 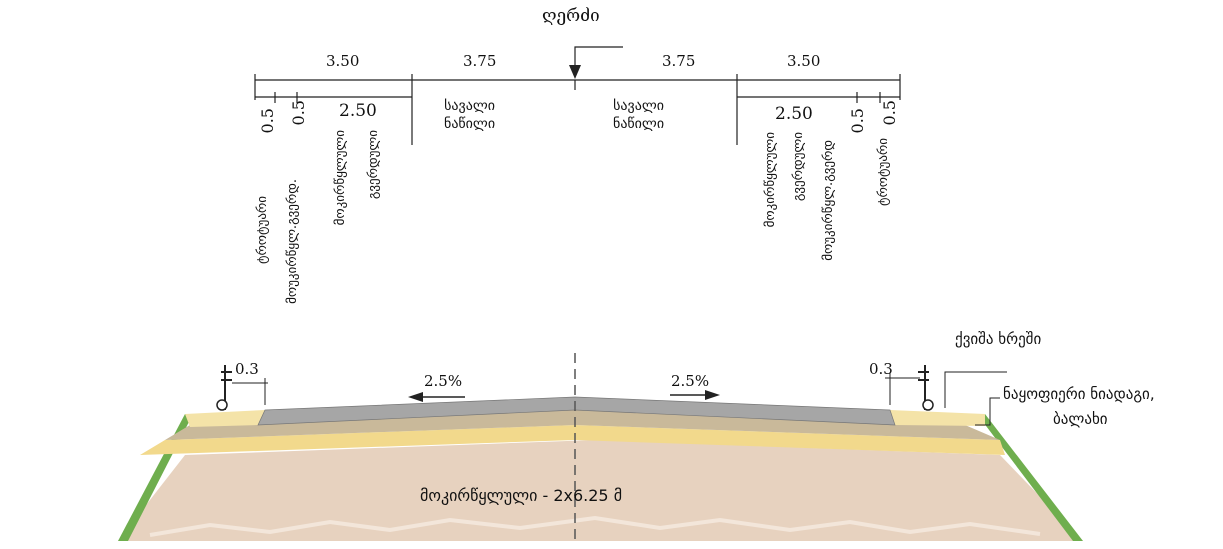 What do you see at coordinates (857, 121) in the screenshot?
I see `dim-right-edge-strip: 0.5` at bounding box center [857, 121].